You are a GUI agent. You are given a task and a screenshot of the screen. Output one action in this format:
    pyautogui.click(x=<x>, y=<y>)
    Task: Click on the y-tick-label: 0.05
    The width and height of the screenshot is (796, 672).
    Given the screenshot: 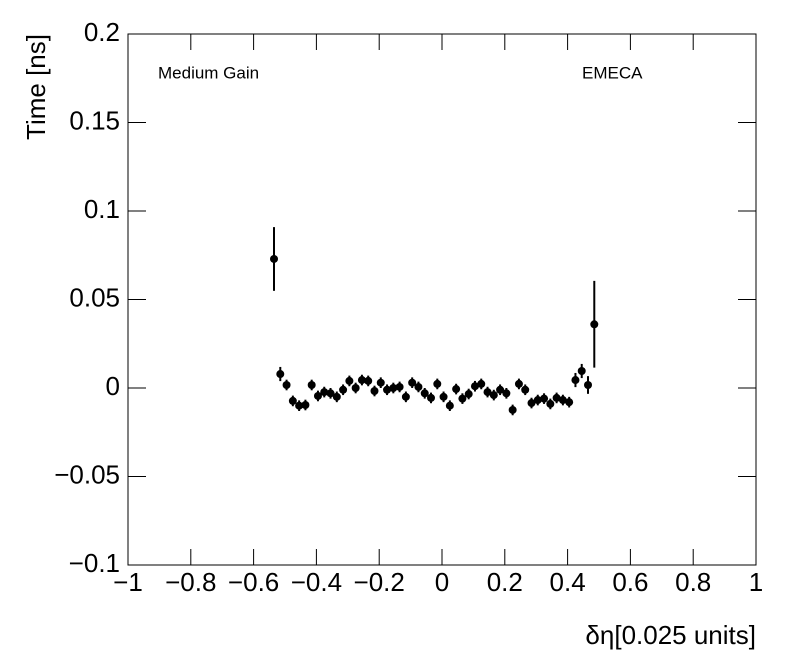 What is the action you would take?
    pyautogui.click(x=94, y=297)
    